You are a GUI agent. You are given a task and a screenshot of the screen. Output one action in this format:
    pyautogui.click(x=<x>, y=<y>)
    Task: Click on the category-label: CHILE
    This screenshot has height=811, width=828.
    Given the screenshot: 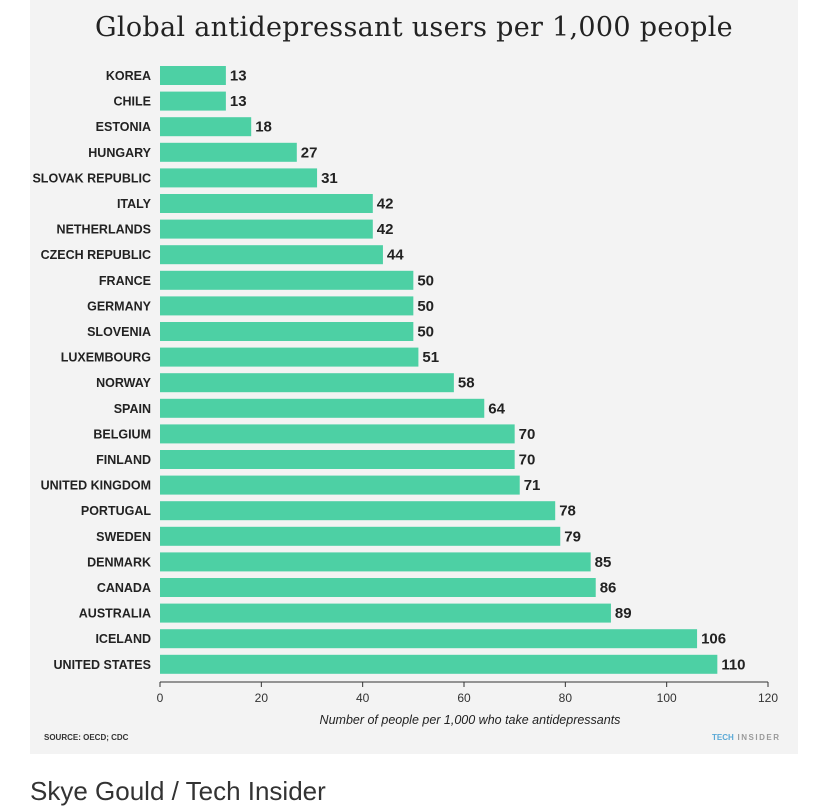 What is the action you would take?
    pyautogui.click(x=133, y=102)
    